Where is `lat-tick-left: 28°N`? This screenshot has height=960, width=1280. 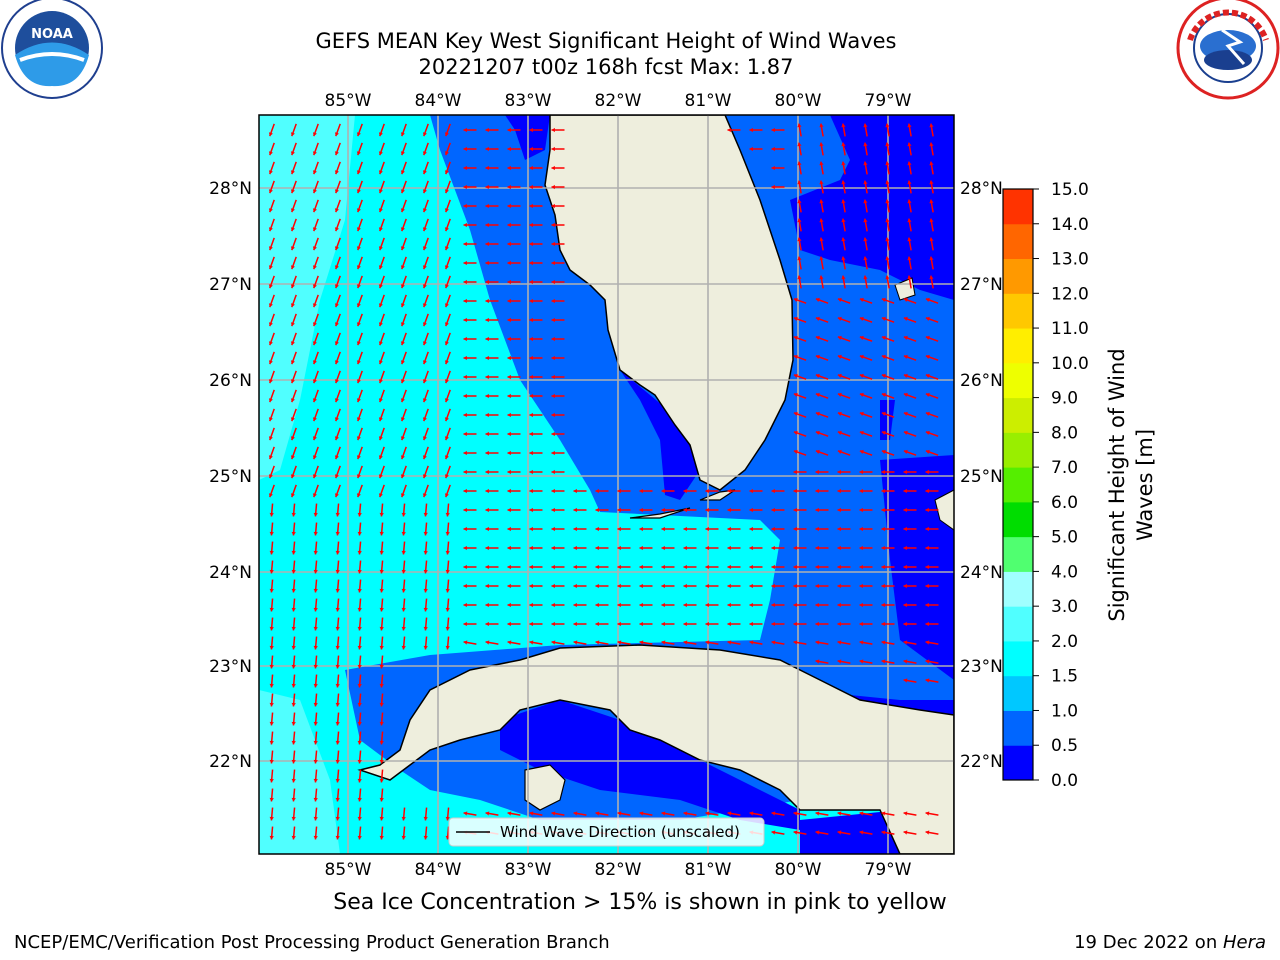
lat-tick-left: 28°N is located at coordinates (230, 189).